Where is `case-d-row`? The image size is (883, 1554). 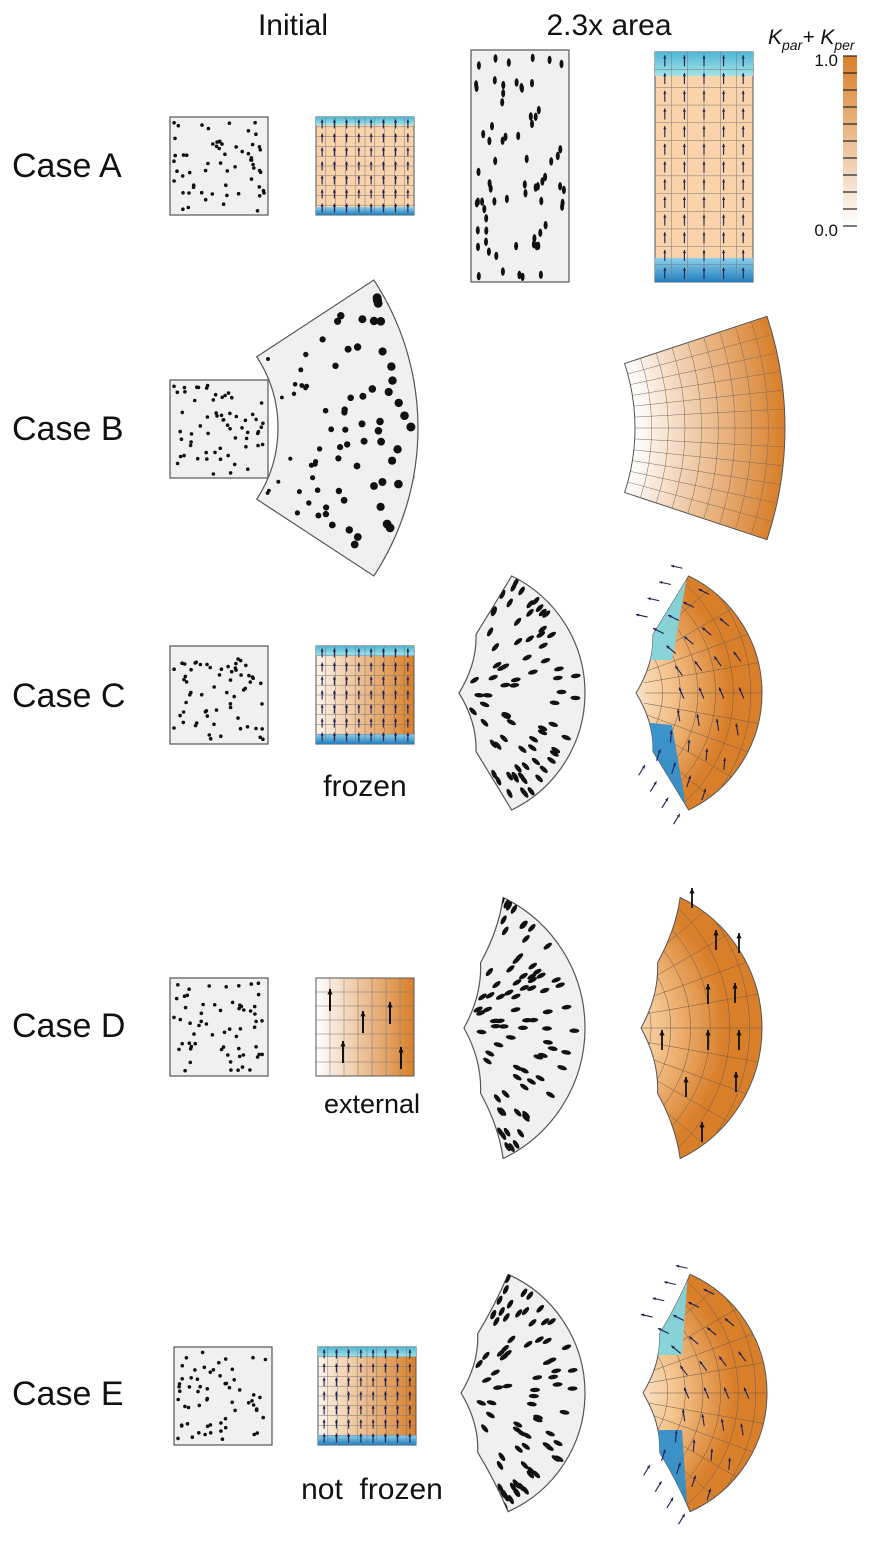 case-d-row is located at coordinates (466, 1024).